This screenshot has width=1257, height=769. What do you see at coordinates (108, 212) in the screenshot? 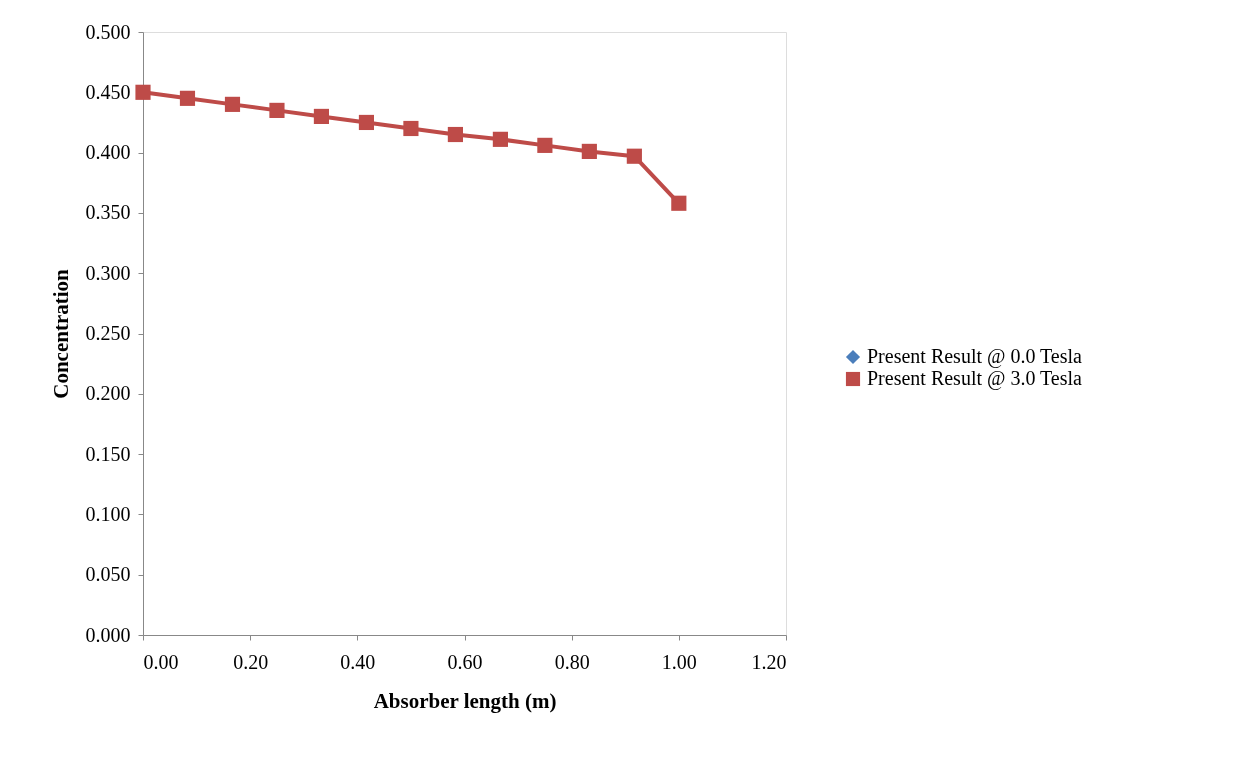
I see `y-tick-label: 0.350` at bounding box center [108, 212].